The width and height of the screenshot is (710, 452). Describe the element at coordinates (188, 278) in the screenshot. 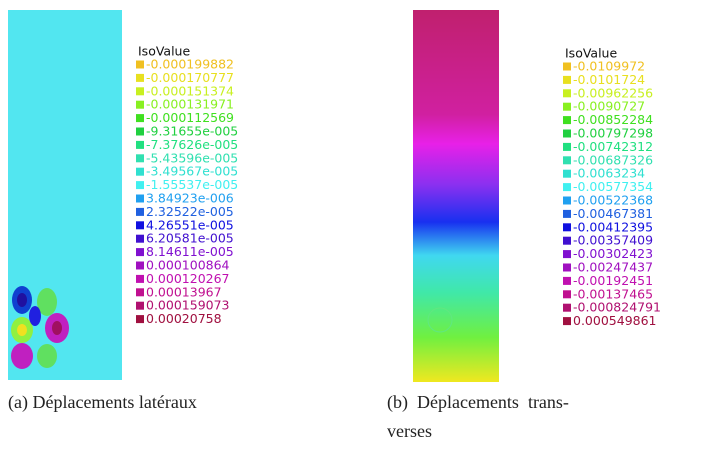

I see `legend-label: 0.000120267` at that location.